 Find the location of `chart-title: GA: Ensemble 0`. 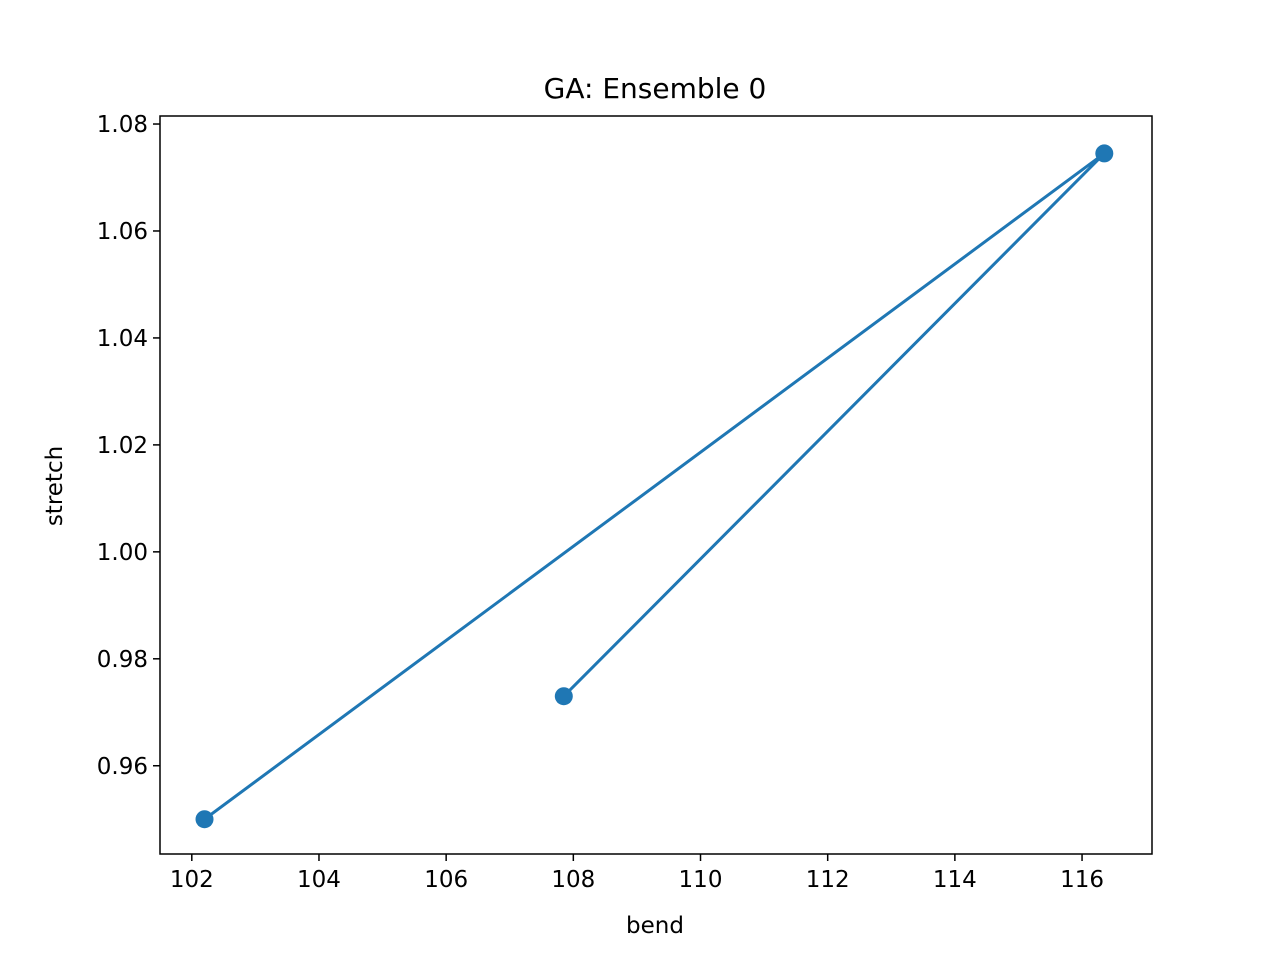

chart-title: GA: Ensemble 0 is located at coordinates (655, 88).